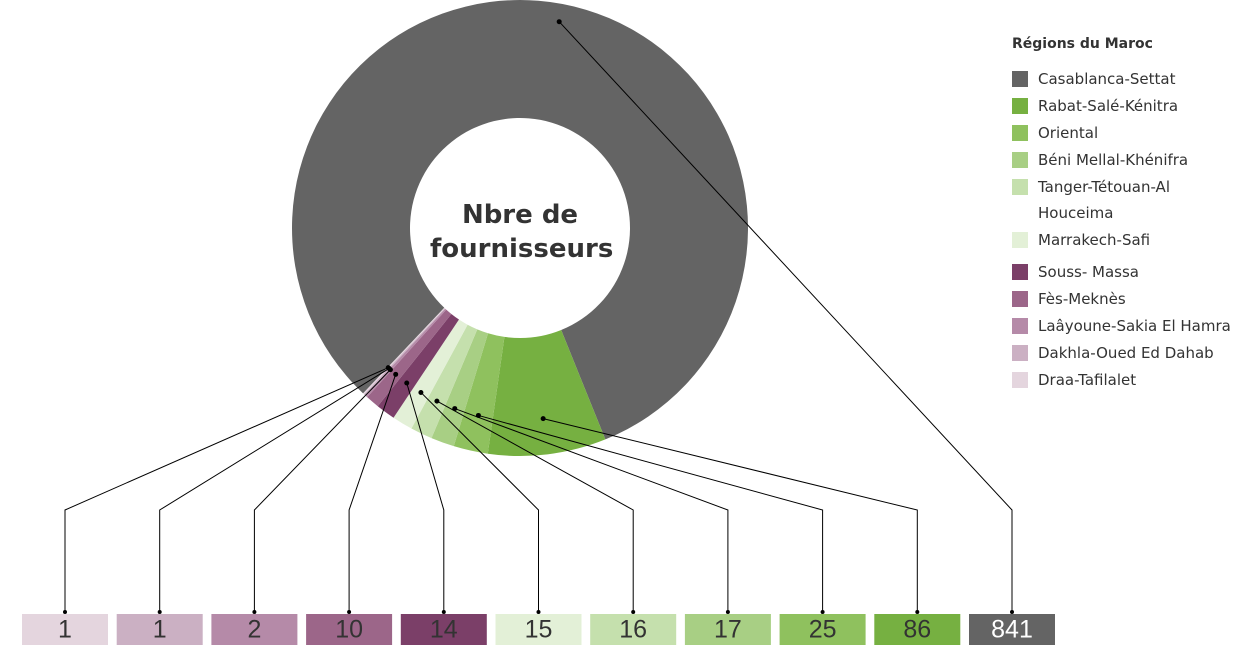 The image size is (1240, 645). I want to click on legend-item: Marrakech-Safi, so click(1123, 240).